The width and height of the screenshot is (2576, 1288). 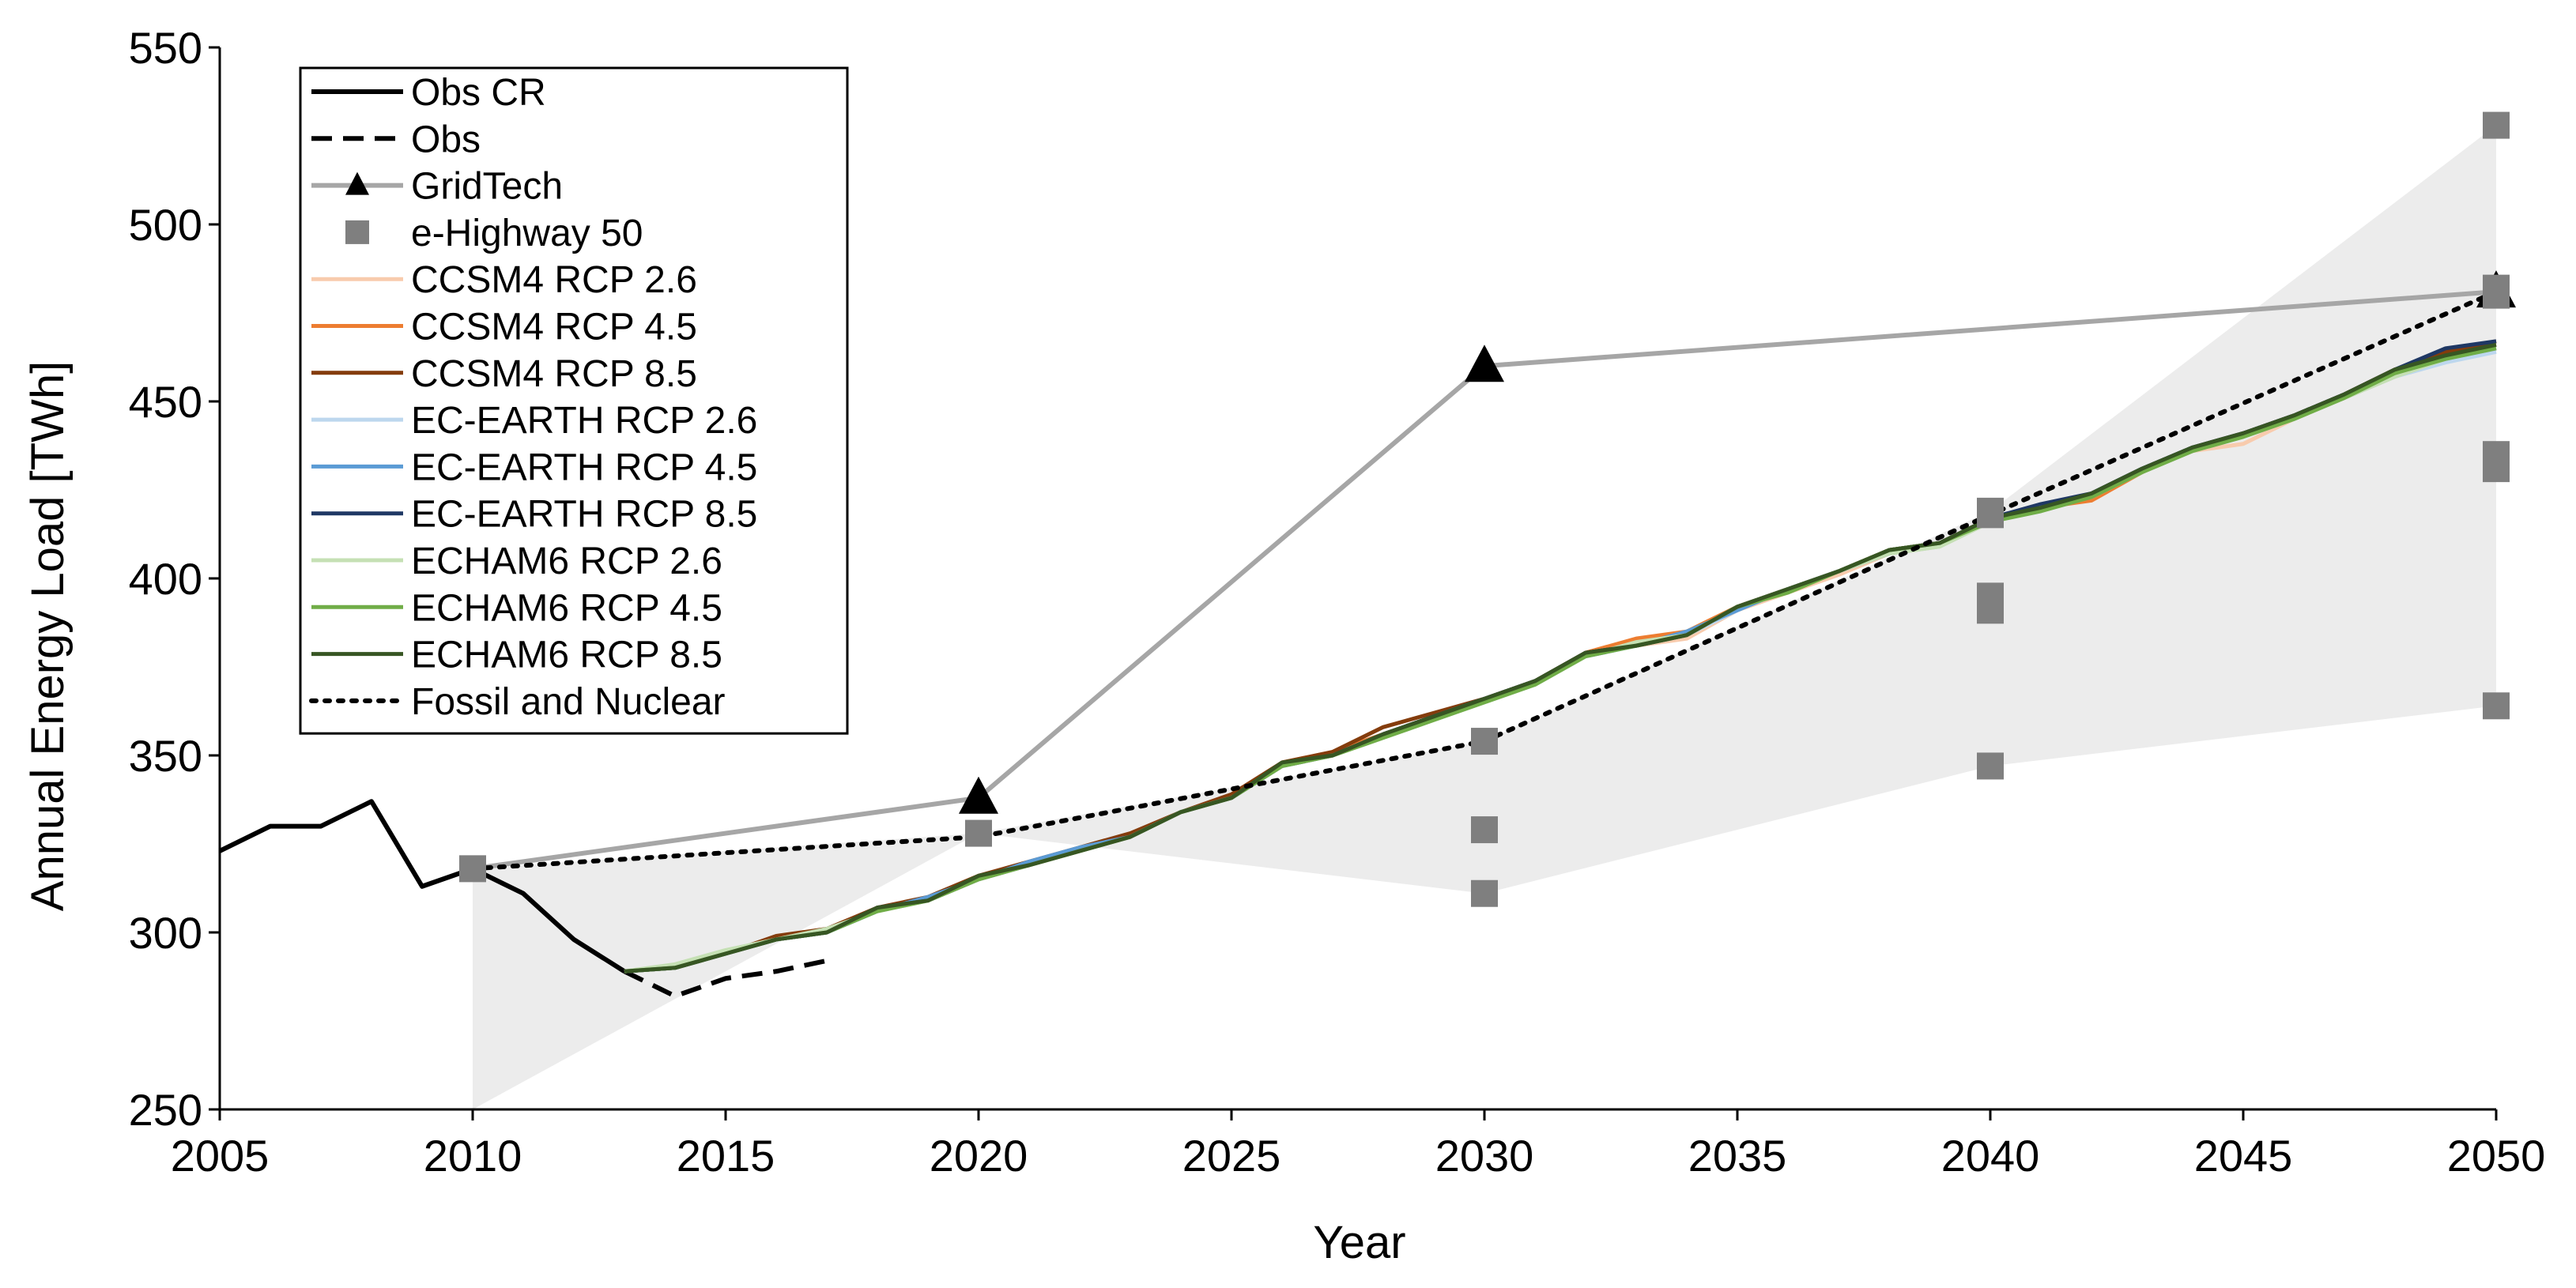 I want to click on legend-label: Fossil and Nuclear, so click(x=568, y=702).